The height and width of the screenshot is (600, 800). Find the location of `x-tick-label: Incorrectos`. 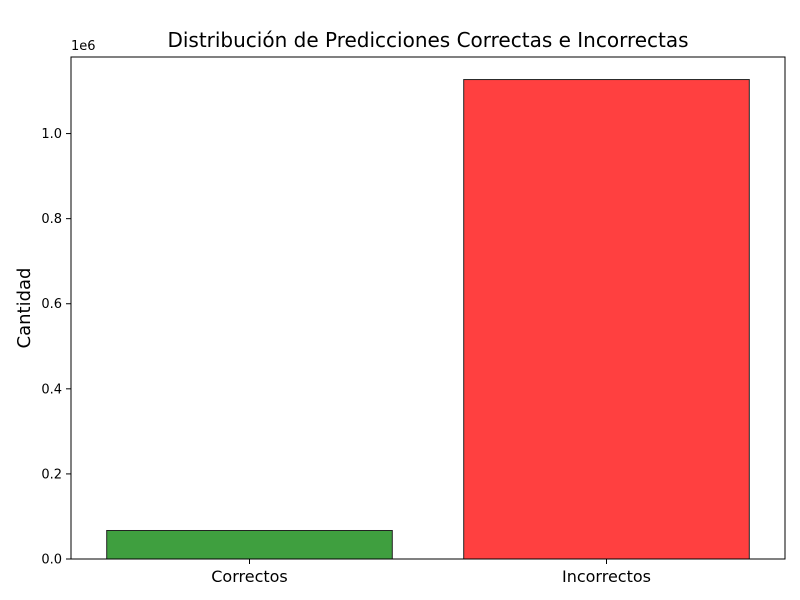

x-tick-label: Incorrectos is located at coordinates (606, 576).